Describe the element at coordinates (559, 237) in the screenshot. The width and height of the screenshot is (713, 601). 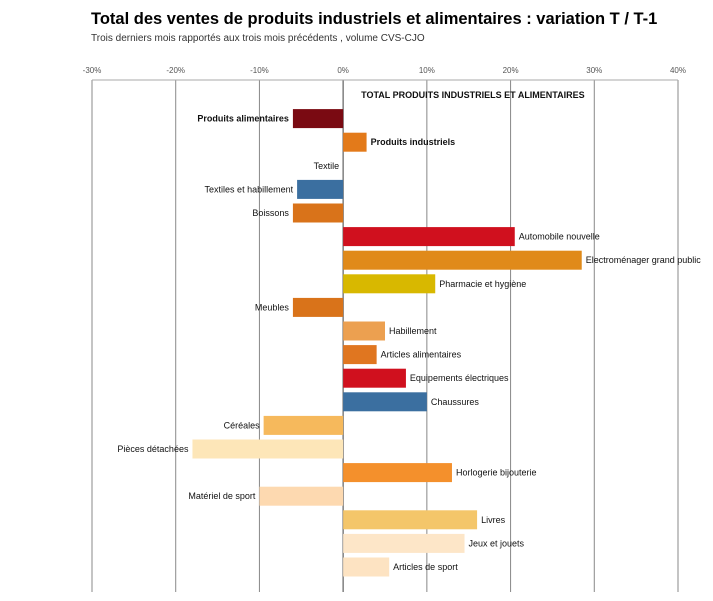
I see `bar-label: Automobile nouvelle` at that location.